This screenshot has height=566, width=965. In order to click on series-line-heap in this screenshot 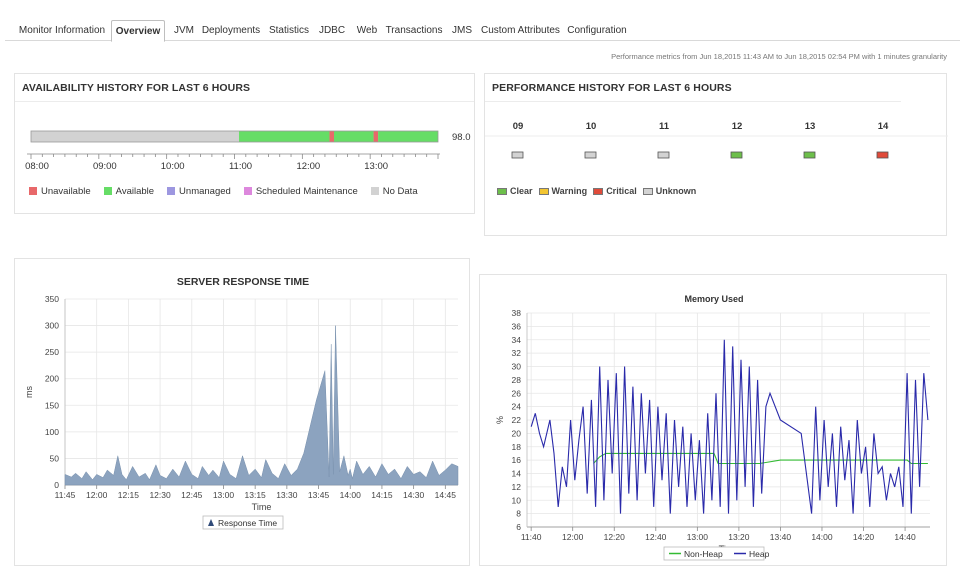, I will do `click(729, 426)`.